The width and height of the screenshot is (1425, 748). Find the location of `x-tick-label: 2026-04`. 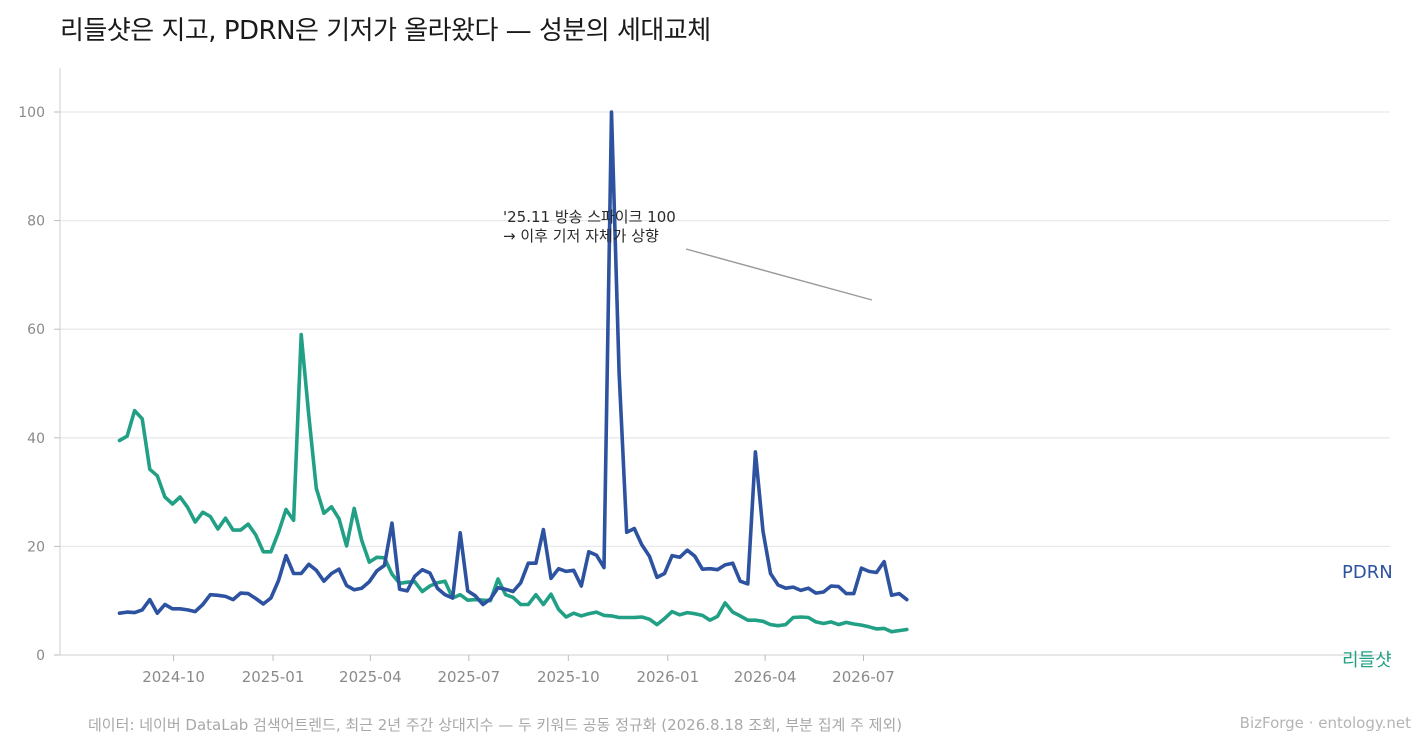

x-tick-label: 2026-04 is located at coordinates (765, 677).